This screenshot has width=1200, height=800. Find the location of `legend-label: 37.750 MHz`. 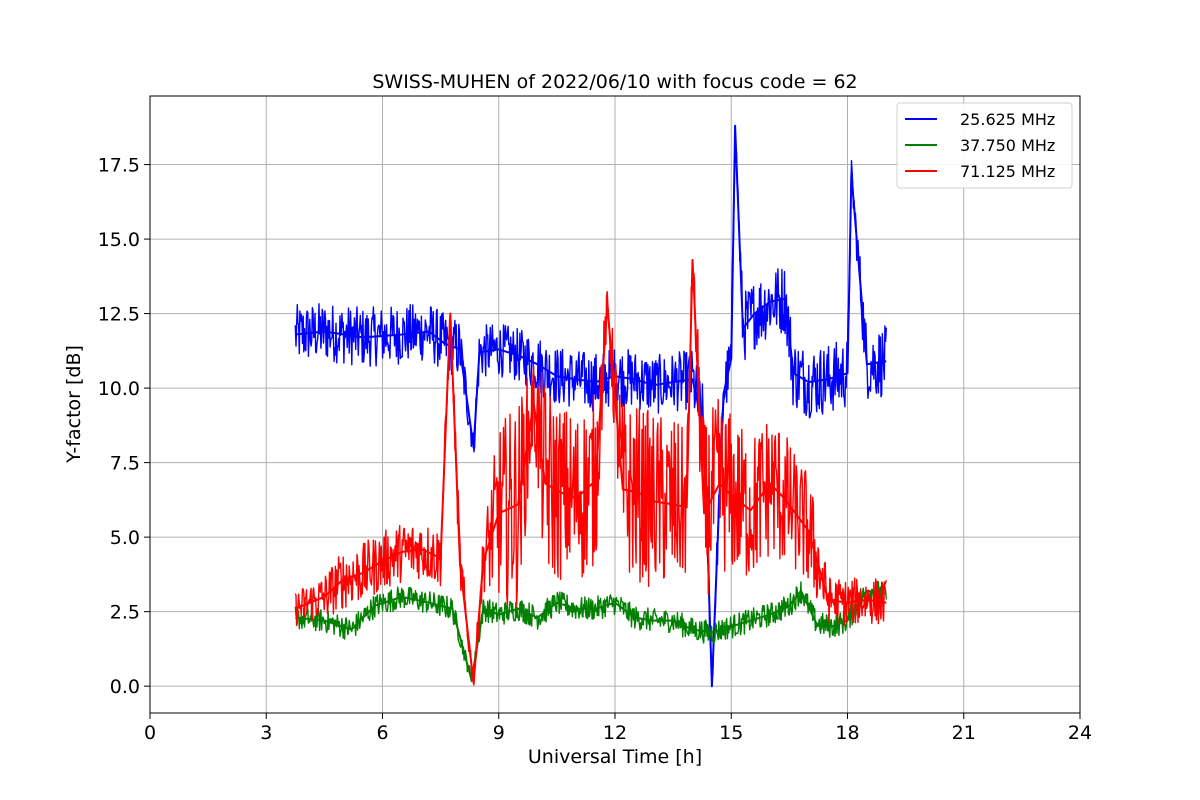

legend-label: 37.750 MHz is located at coordinates (1007, 145).